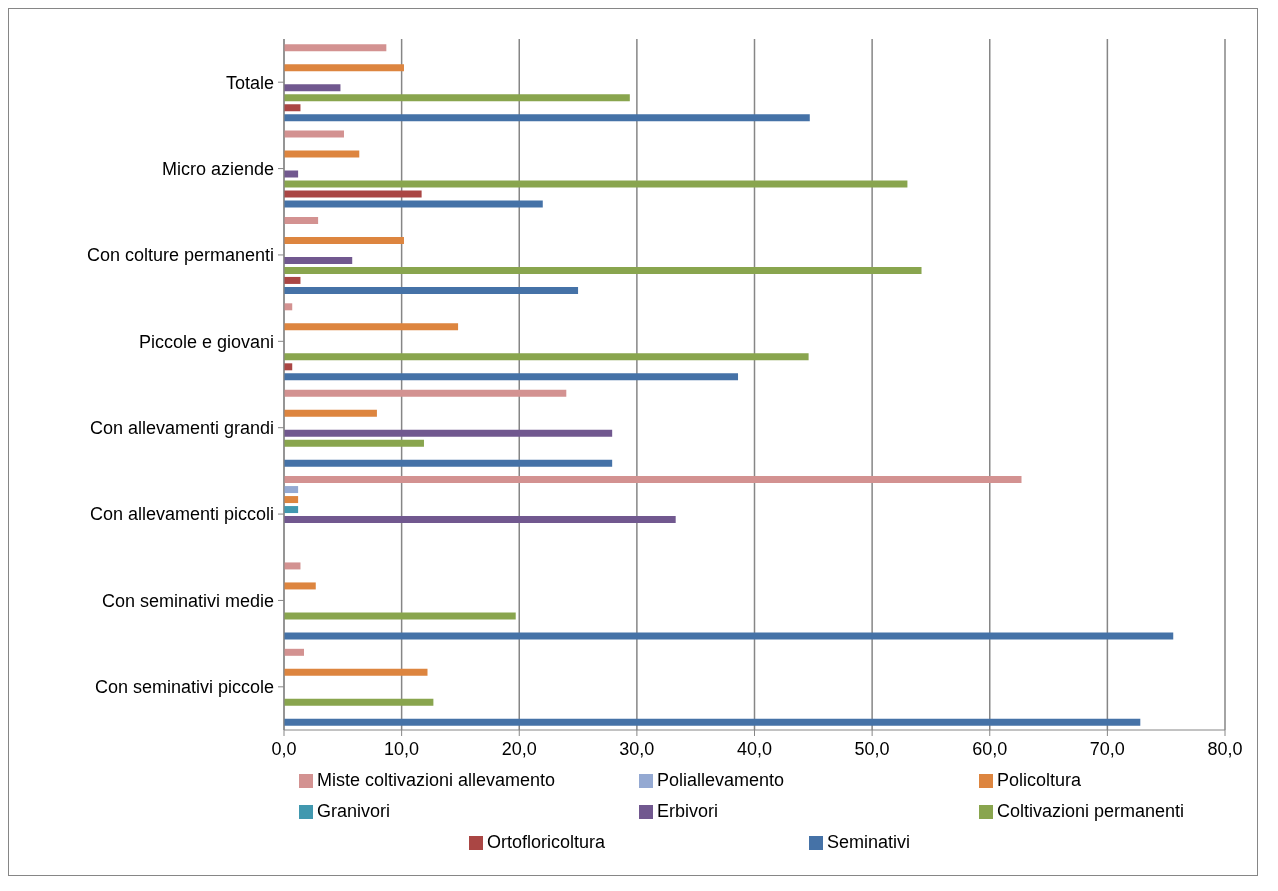 This screenshot has height=891, width=1278. I want to click on x-tick-label: 70,0, so click(1107, 748).